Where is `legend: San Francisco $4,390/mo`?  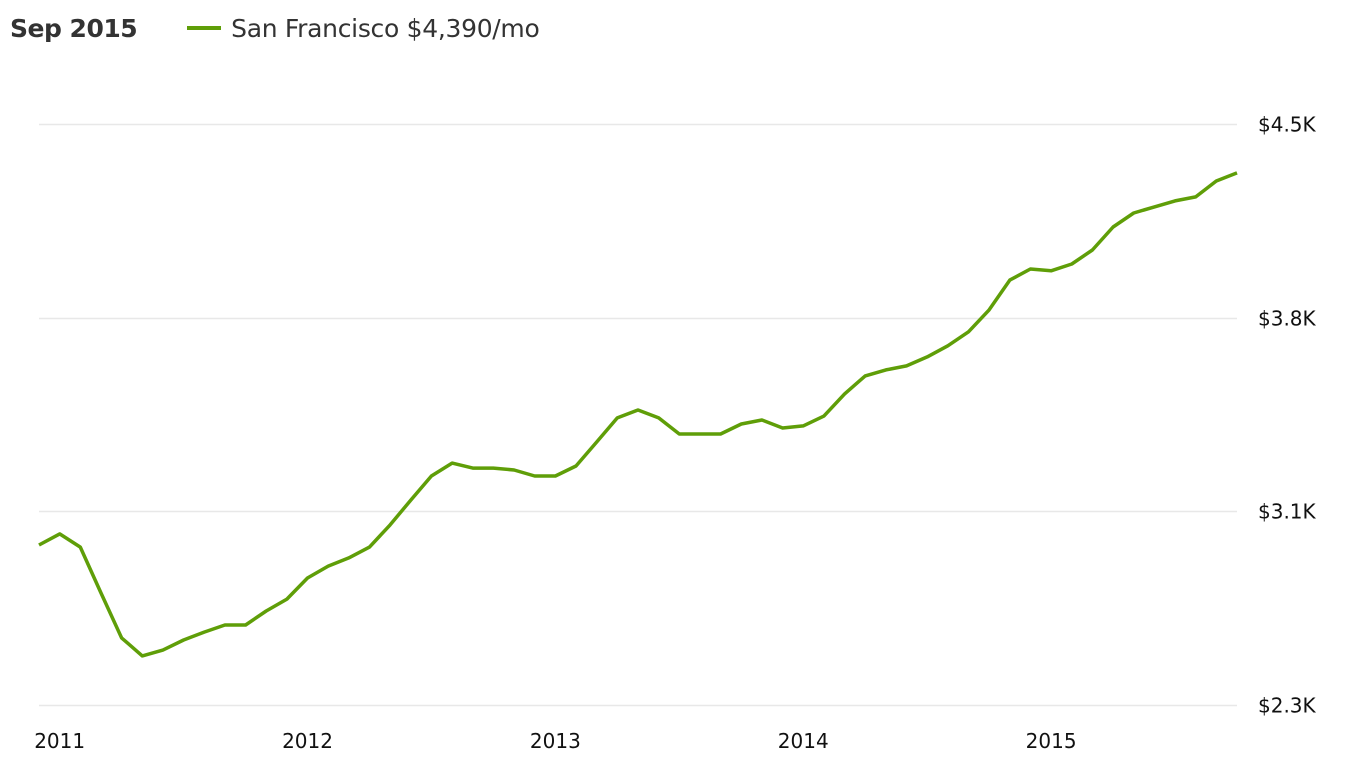
legend: San Francisco $4,390/mo is located at coordinates (363, 28).